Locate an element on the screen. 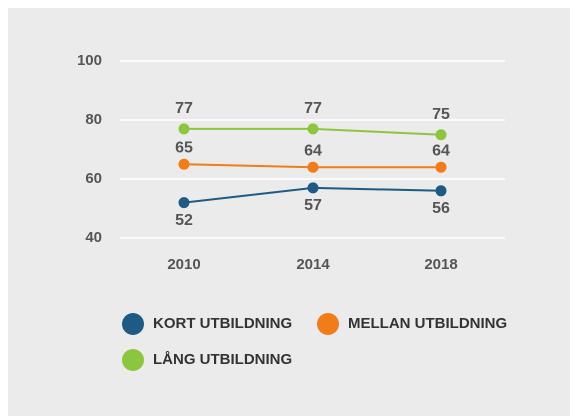 The image size is (570, 416). x-tick-label: 2018 is located at coordinates (440, 264).